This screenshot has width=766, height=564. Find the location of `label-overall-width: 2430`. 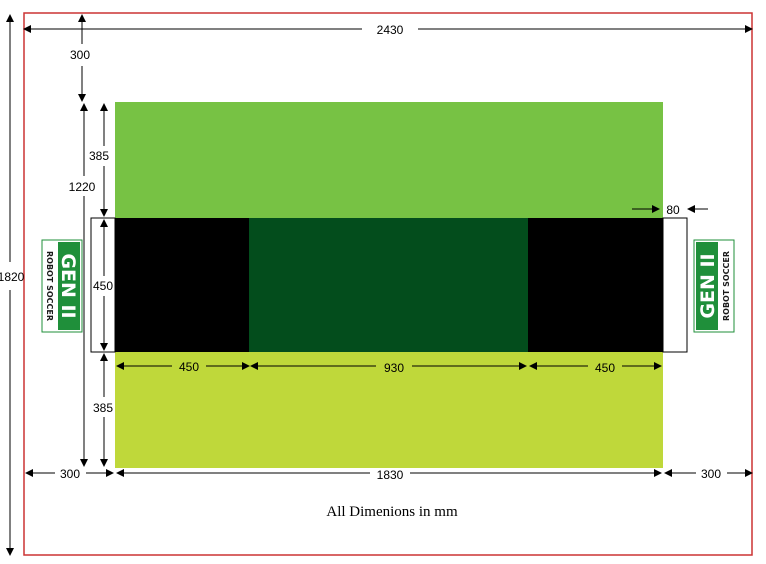

label-overall-width: 2430 is located at coordinates (390, 30).